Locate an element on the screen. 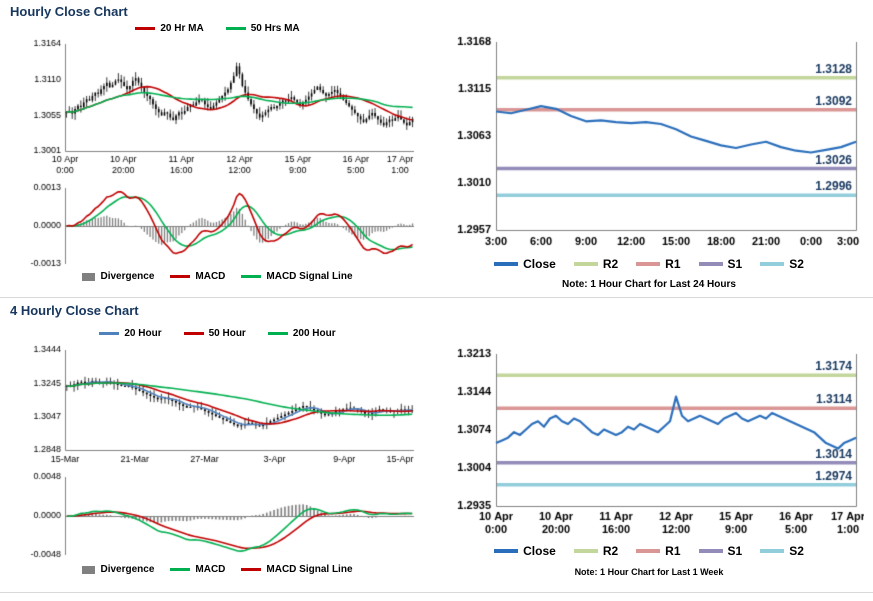 This screenshot has width=873, height=601. legend-label: 20 Hour is located at coordinates (143, 333).